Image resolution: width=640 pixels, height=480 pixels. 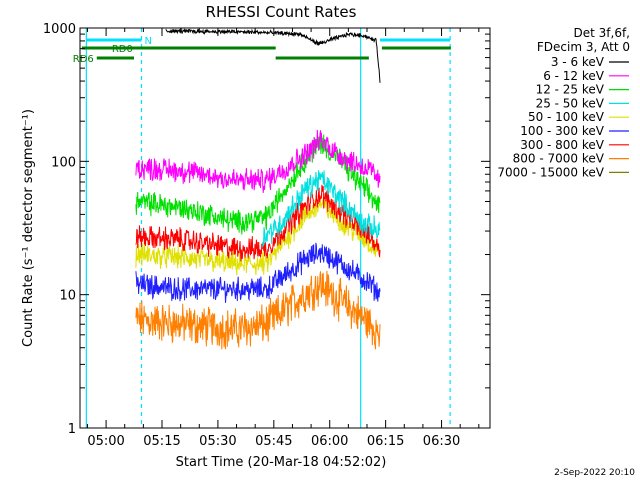 I want to click on legend-entry-label: 100 - 300 keV, so click(x=562, y=131).